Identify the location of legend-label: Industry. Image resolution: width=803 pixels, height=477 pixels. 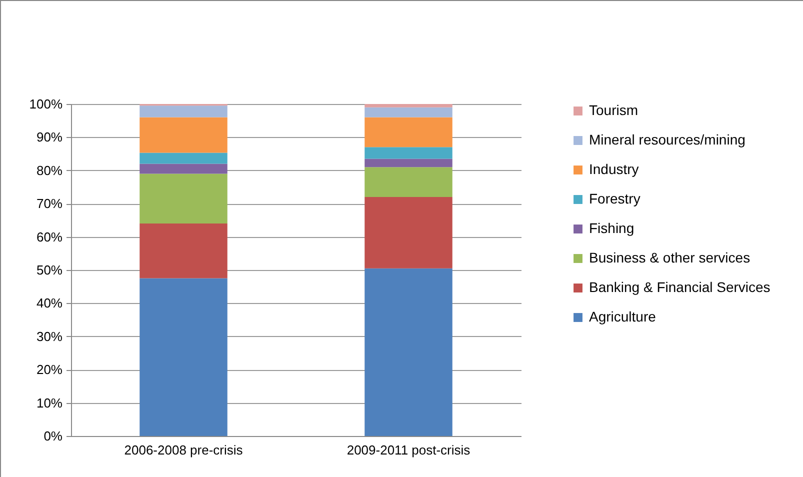
(614, 169).